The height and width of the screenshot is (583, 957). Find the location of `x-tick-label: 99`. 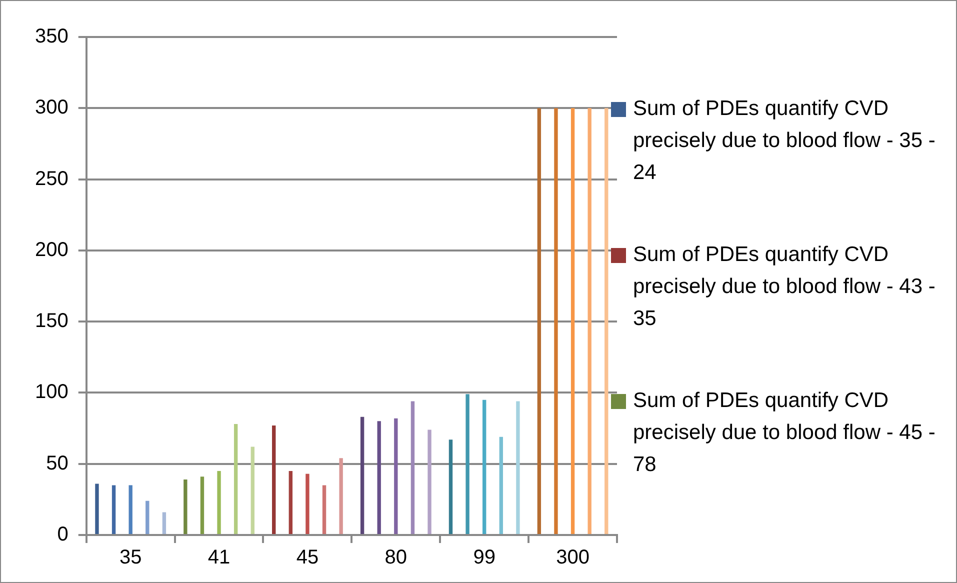

x-tick-label: 99 is located at coordinates (484, 557).